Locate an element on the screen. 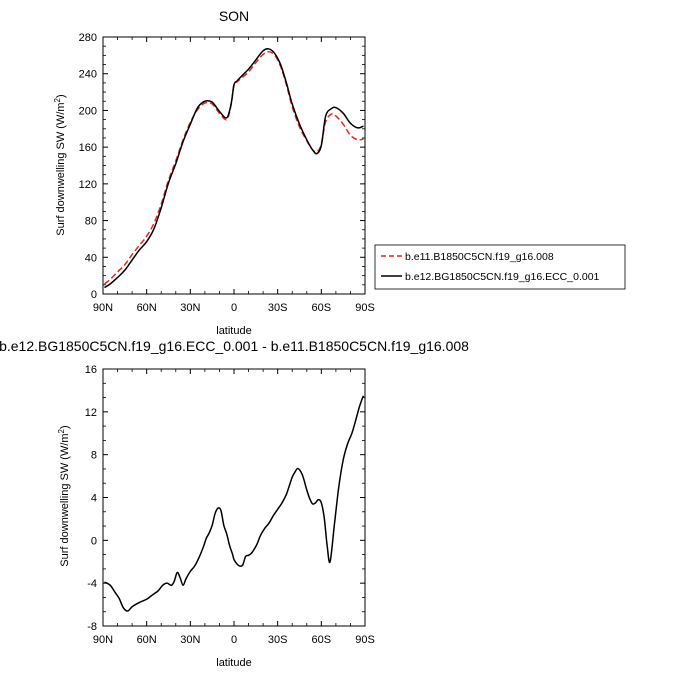 Image resolution: width=673 pixels, height=675 pixels. top-x-axis-label: latitude is located at coordinates (233, 331).